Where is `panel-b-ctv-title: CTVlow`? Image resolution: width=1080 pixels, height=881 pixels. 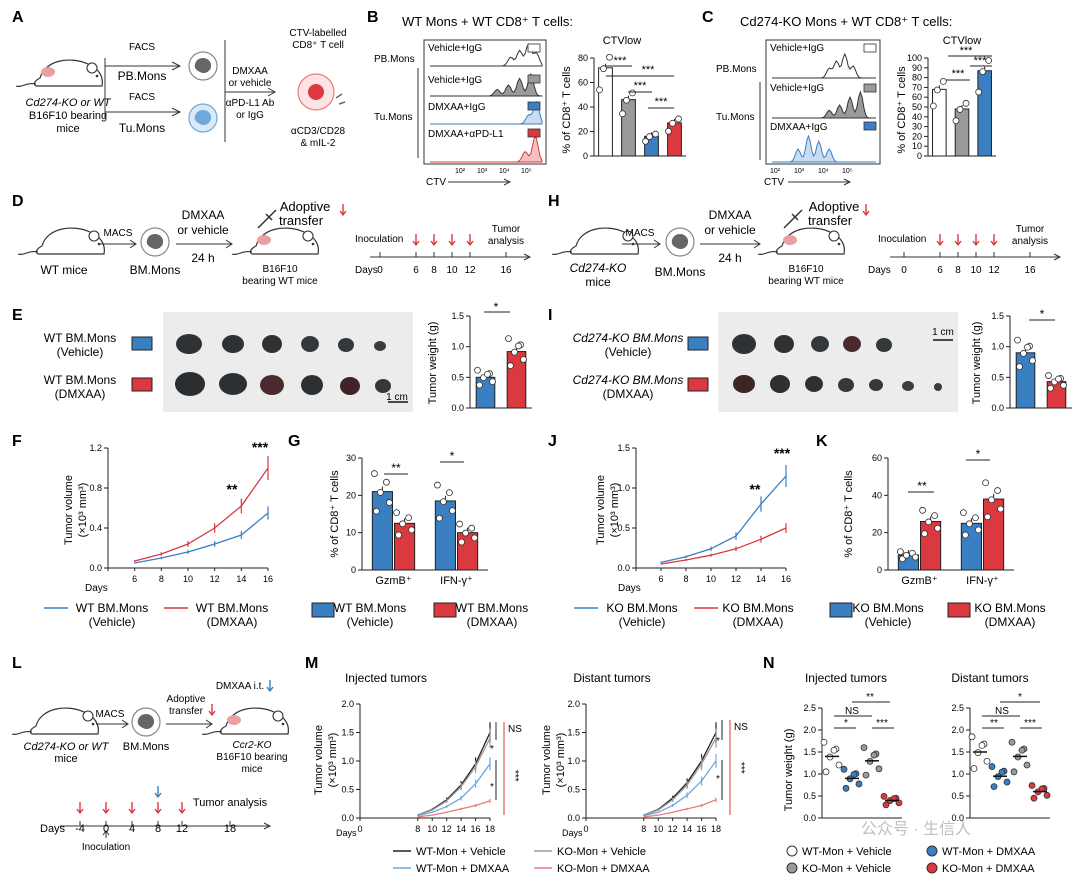 panel-b-ctv-title: CTVlow is located at coordinates (622, 41).